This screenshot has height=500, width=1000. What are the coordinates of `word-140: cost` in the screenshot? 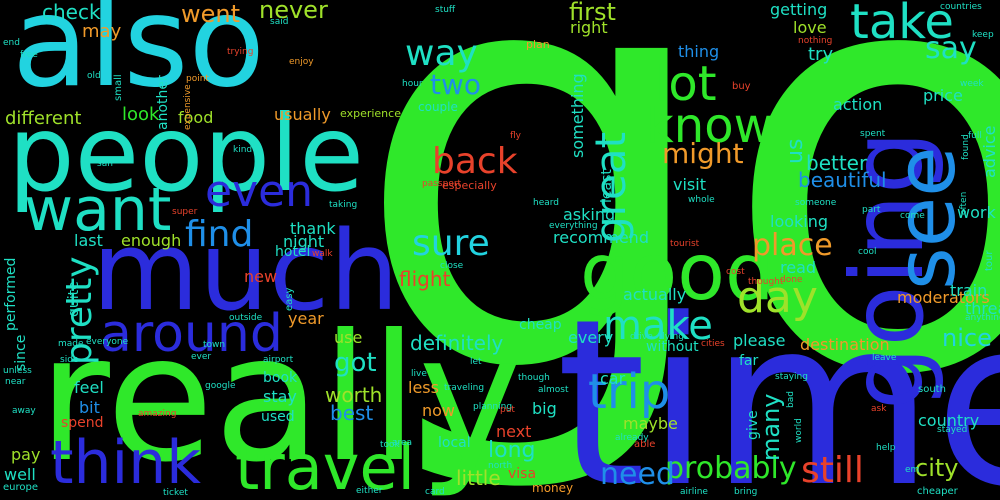 It's located at (735, 272).